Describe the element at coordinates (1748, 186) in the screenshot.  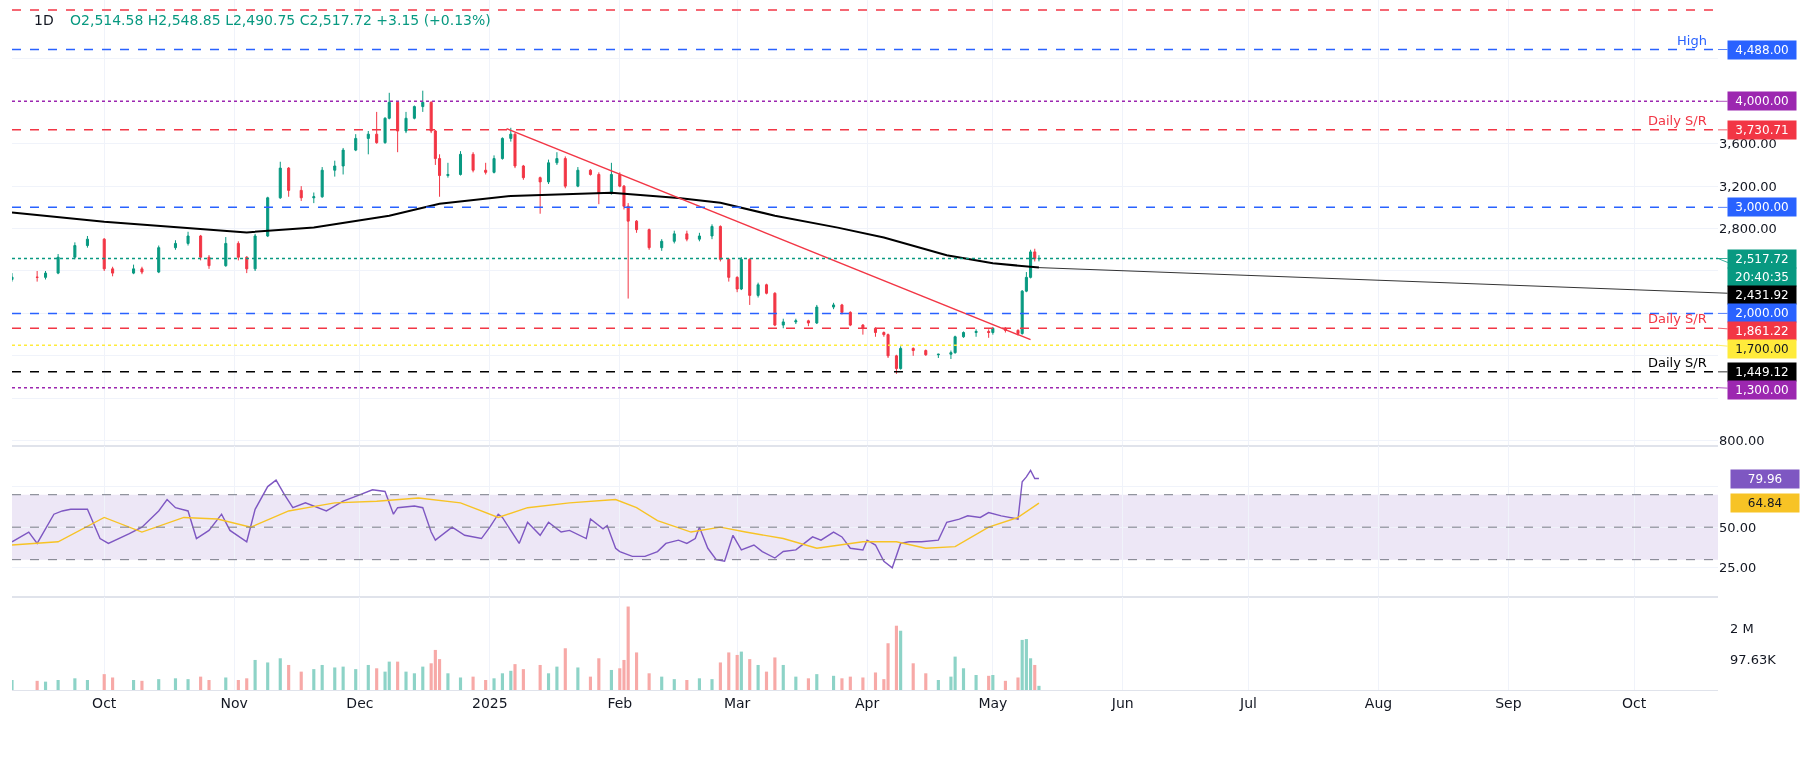
I see `y-tick-label: 3,200.00` at that location.